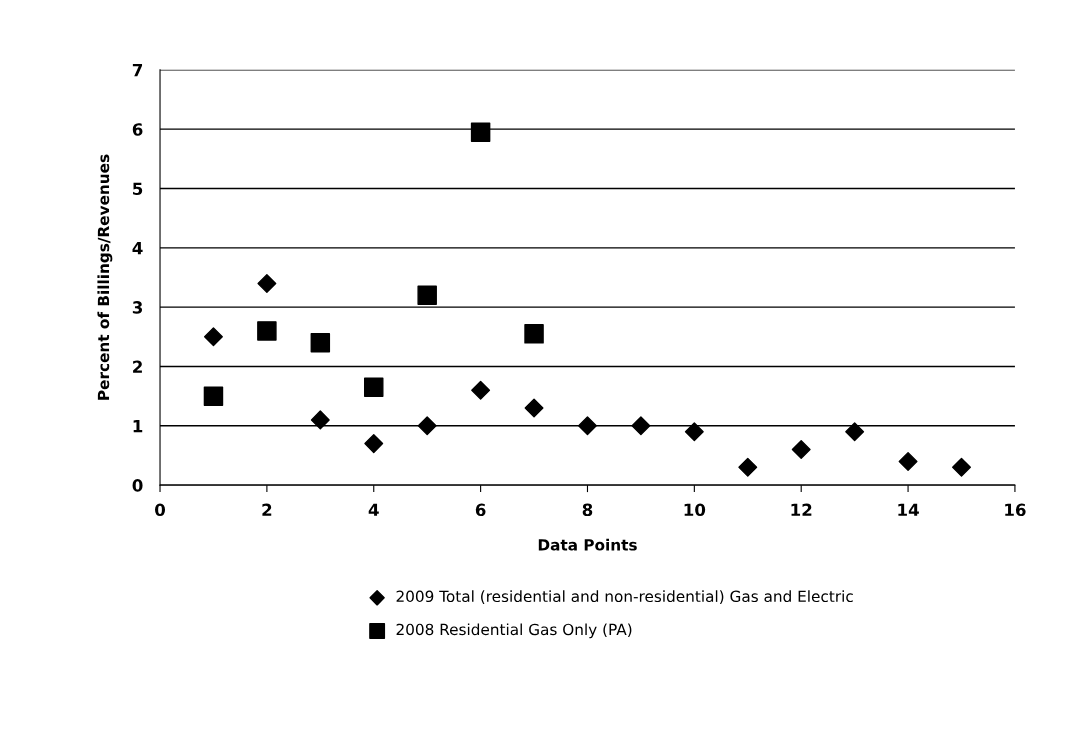 This screenshot has width=1074, height=751. Describe the element at coordinates (105, 277) in the screenshot. I see `y-axis-title: Percent of Billings/Revenues` at that location.